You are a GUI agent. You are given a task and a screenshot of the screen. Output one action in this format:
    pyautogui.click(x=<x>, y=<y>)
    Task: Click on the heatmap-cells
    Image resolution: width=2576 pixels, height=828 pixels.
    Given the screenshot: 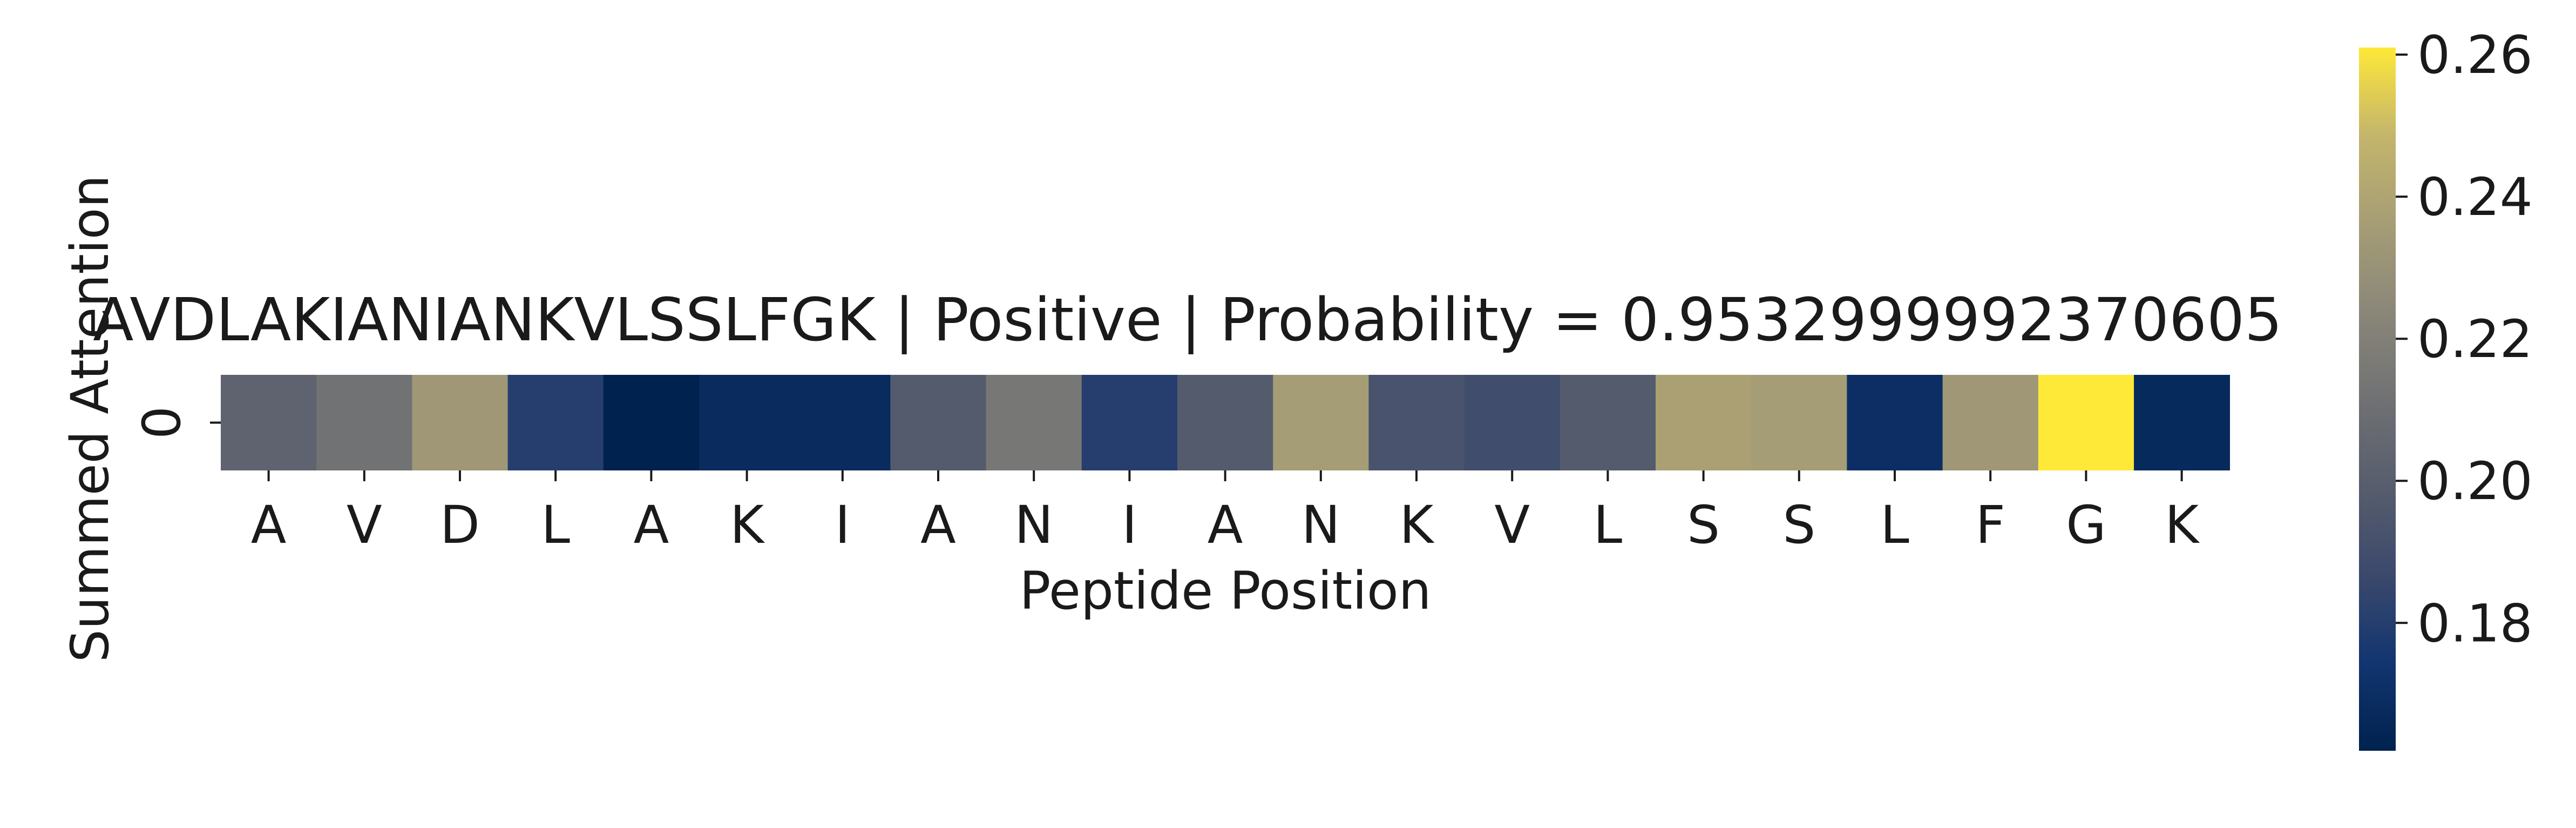 What is the action you would take?
    pyautogui.click(x=1225, y=422)
    